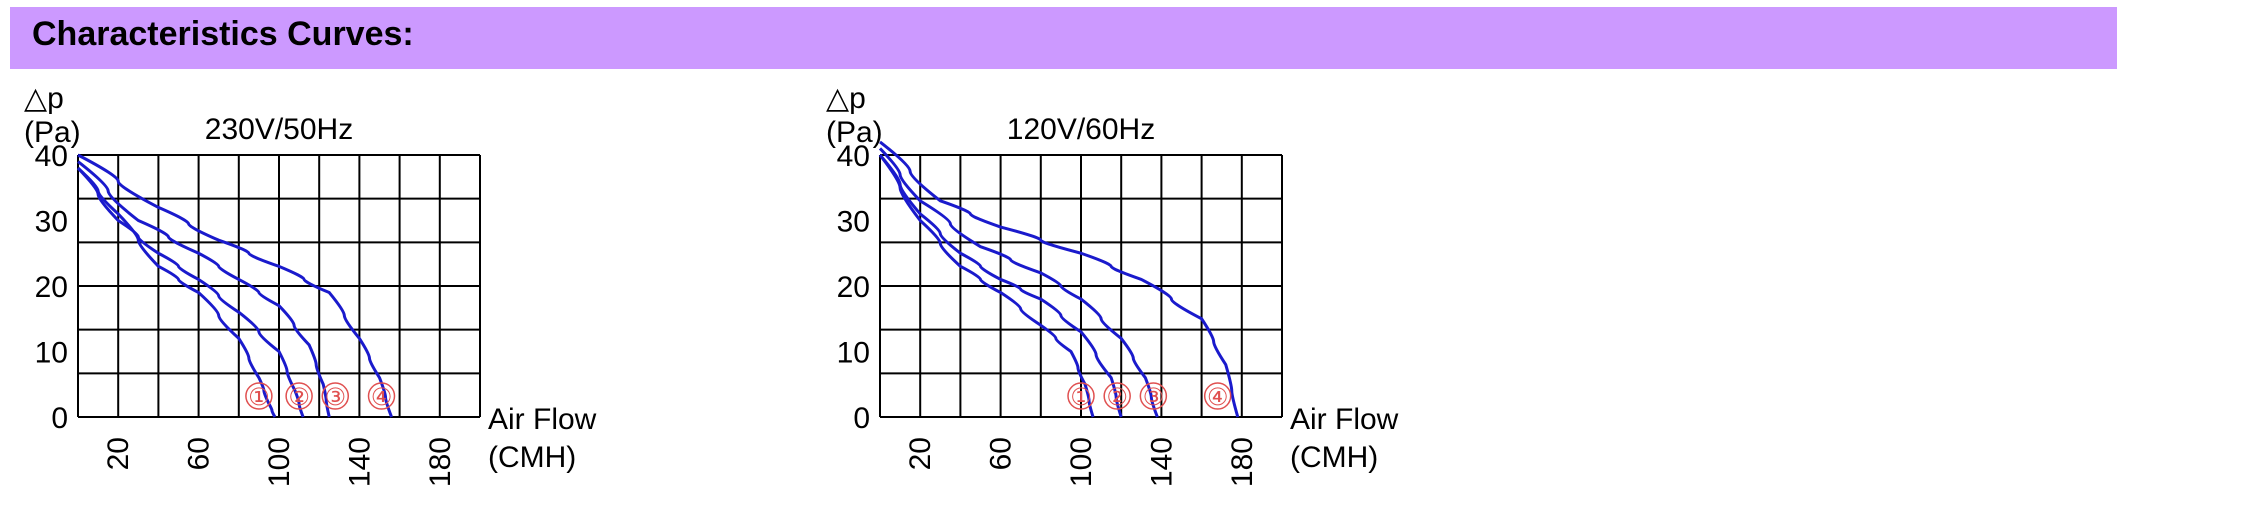 This screenshot has width=2253, height=516. What do you see at coordinates (279, 129) in the screenshot?
I see `chart-title: 230V/50Hz` at bounding box center [279, 129].